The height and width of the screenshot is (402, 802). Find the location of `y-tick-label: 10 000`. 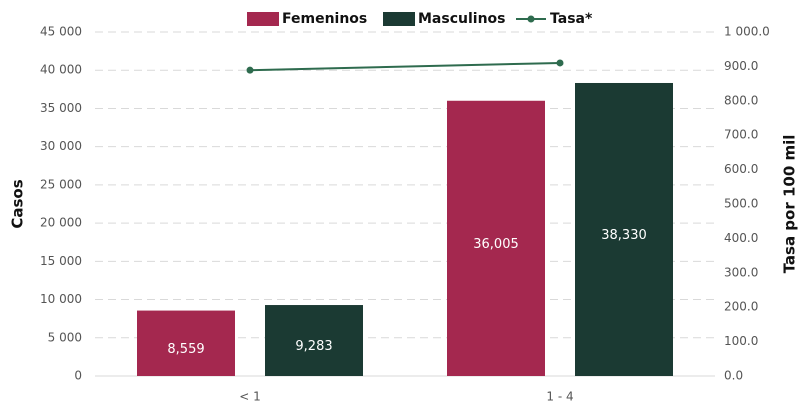

y-tick-label: 10 000 is located at coordinates (61, 299).